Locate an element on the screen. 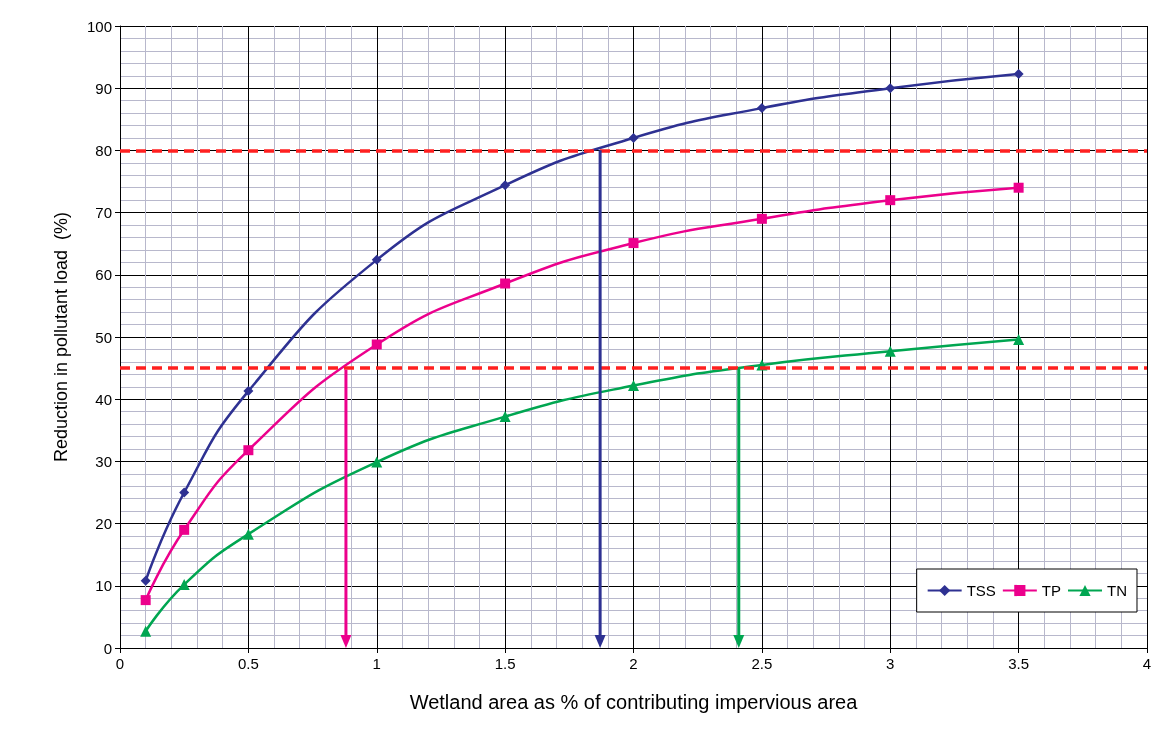 This screenshot has width=1167, height=738. y-tick-label: 60 is located at coordinates (103, 275).